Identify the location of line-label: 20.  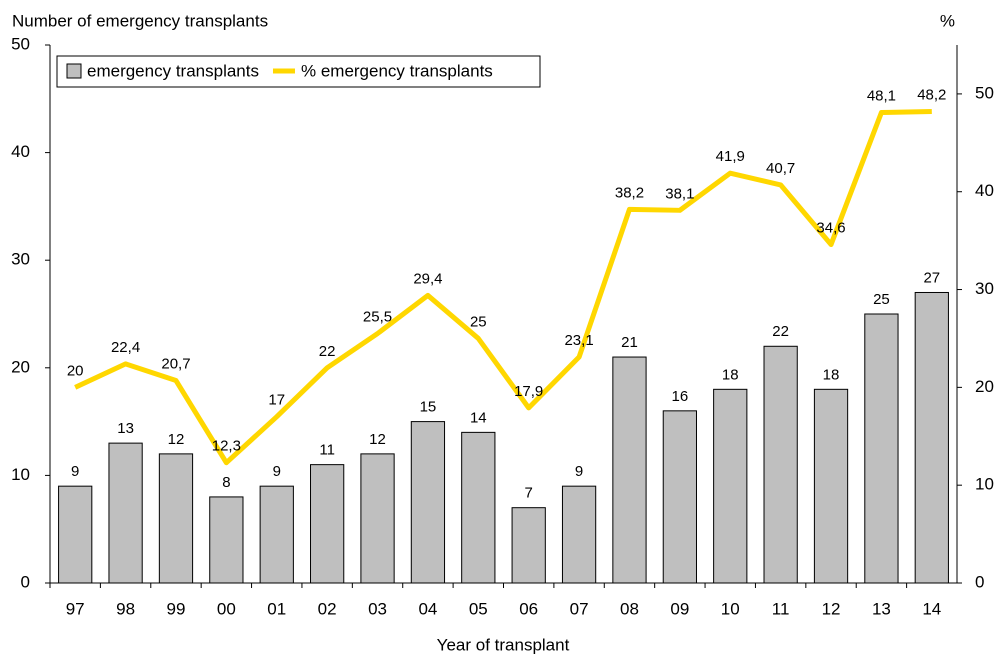
(75, 370).